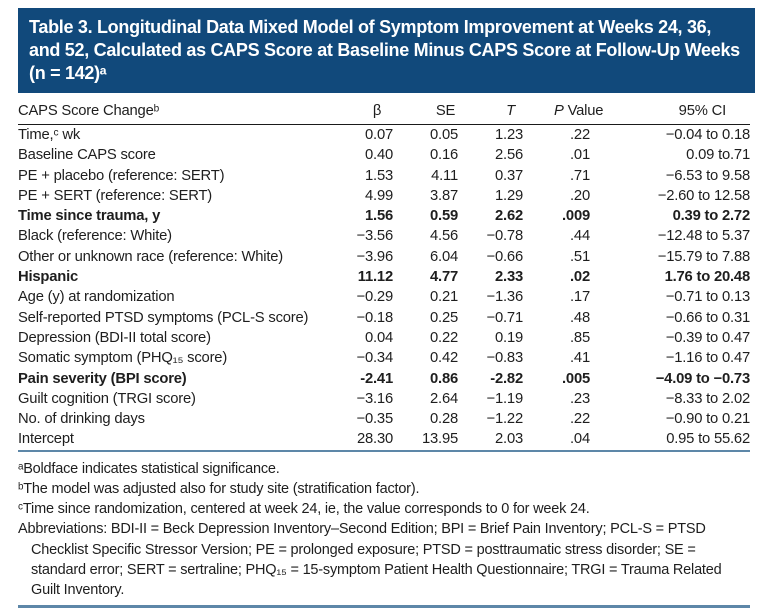  I want to click on cell-p: .44, so click(580, 236).